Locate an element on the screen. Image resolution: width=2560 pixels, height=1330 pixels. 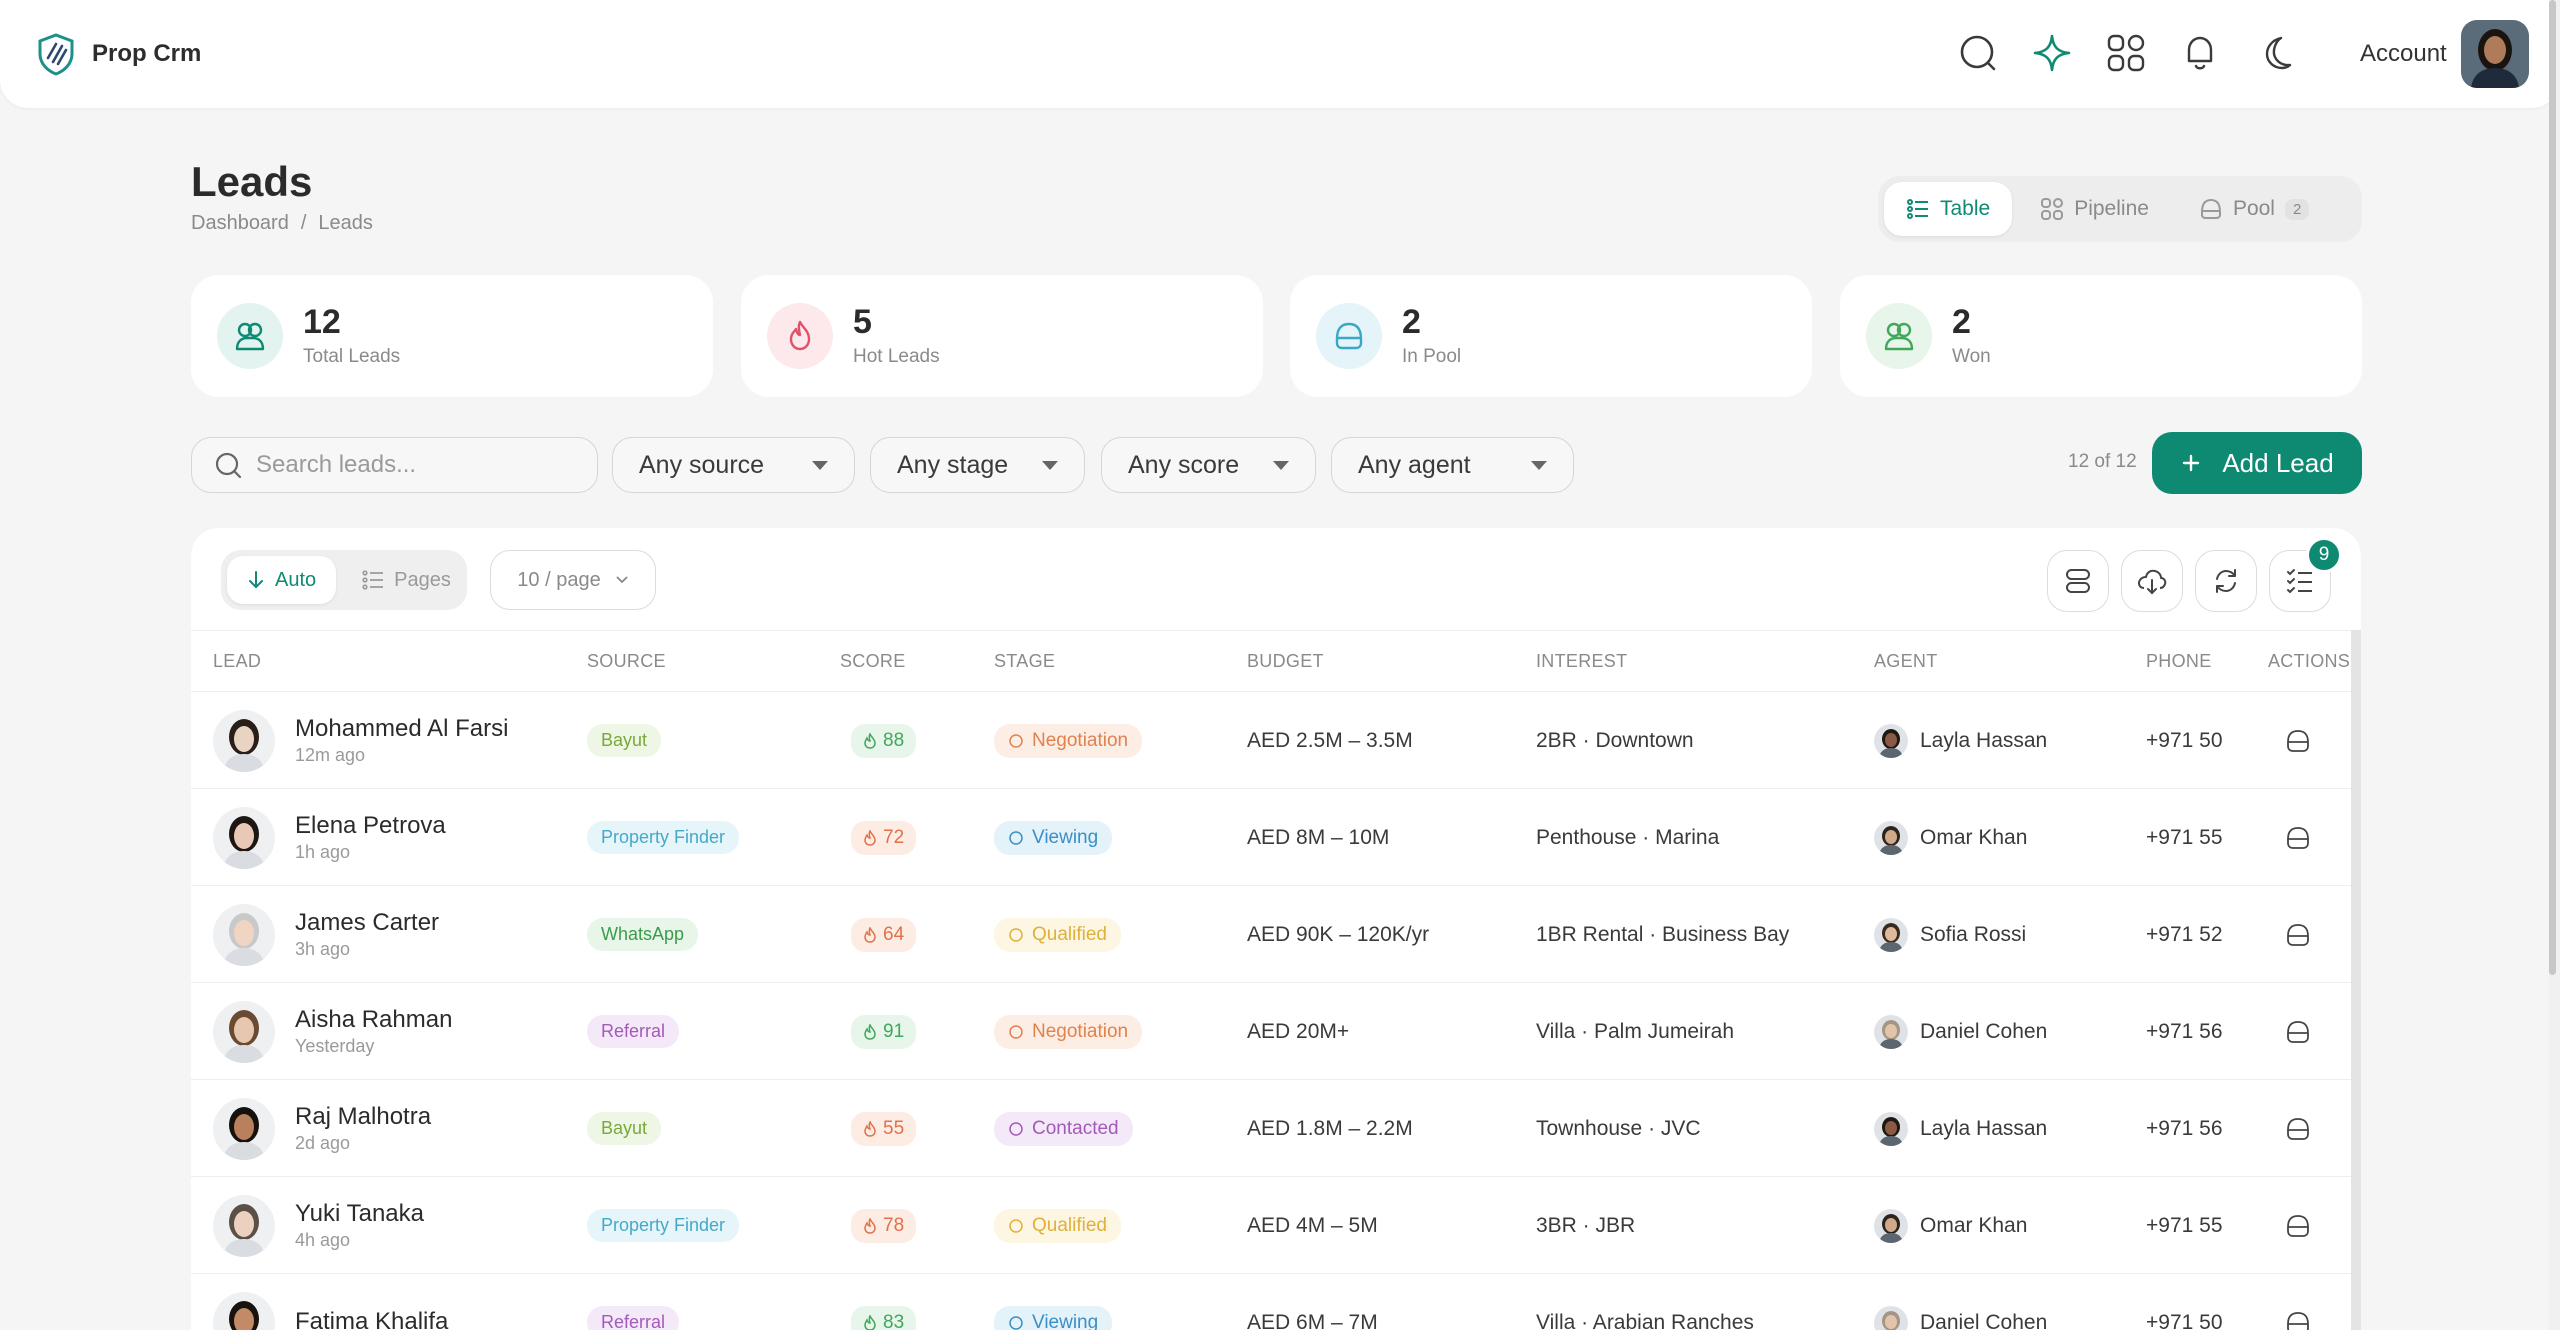
stat-label: Won is located at coordinates (1971, 356).